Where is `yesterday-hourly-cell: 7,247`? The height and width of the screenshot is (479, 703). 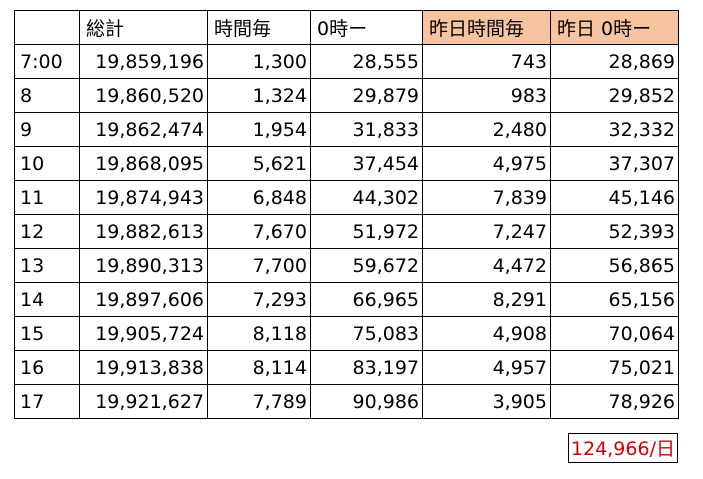 yesterday-hourly-cell: 7,247 is located at coordinates (486, 231).